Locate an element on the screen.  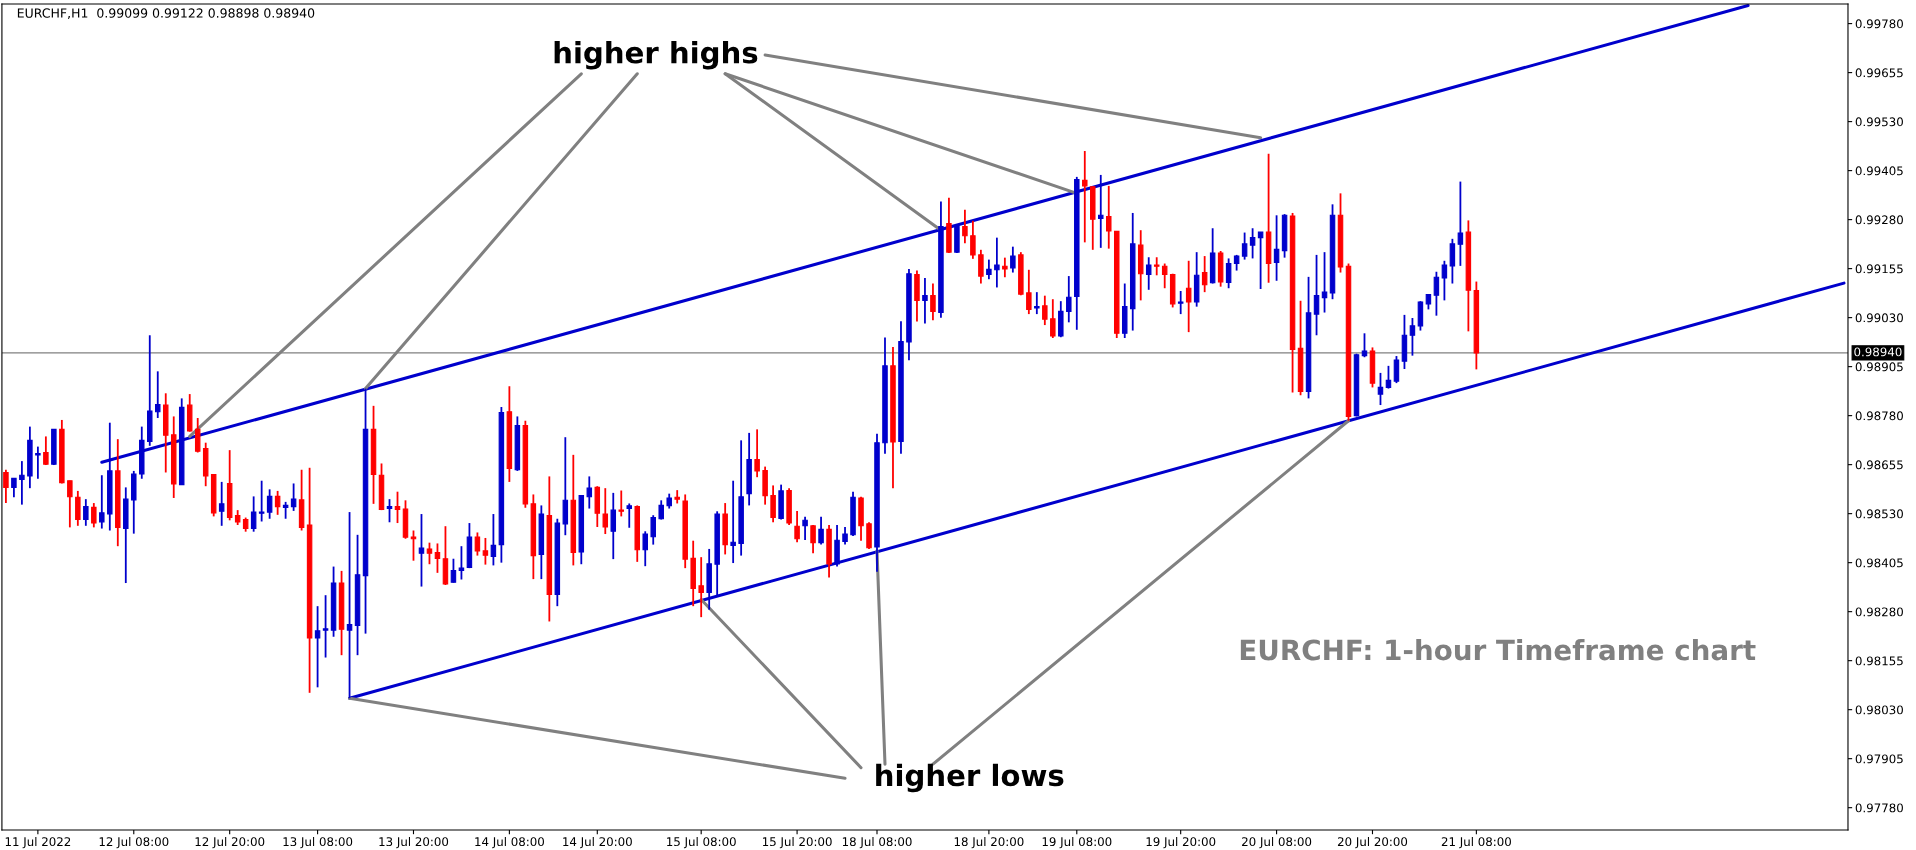
y-tick-label: 0.97905 is located at coordinates (1879, 759).